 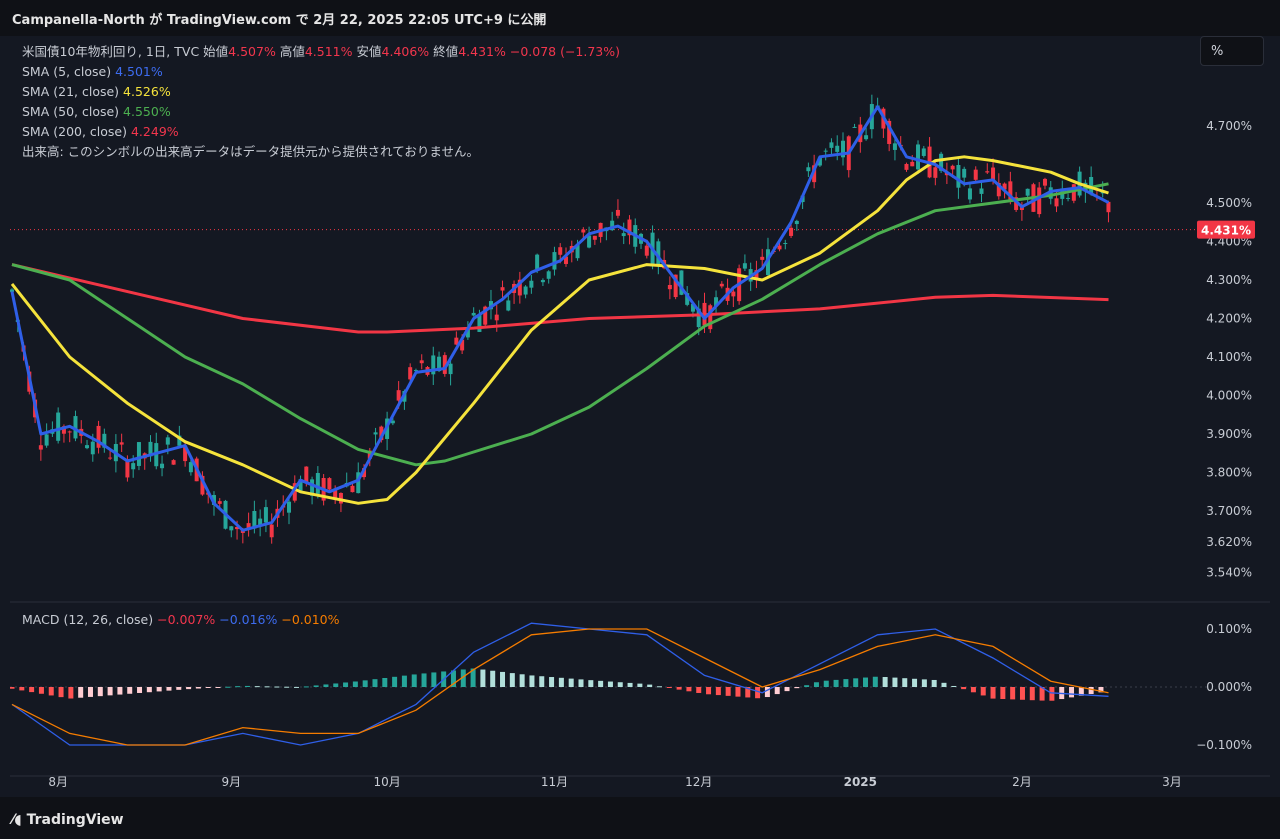 What do you see at coordinates (405, 51) in the screenshot?
I see `legend-low: 4.406%` at bounding box center [405, 51].